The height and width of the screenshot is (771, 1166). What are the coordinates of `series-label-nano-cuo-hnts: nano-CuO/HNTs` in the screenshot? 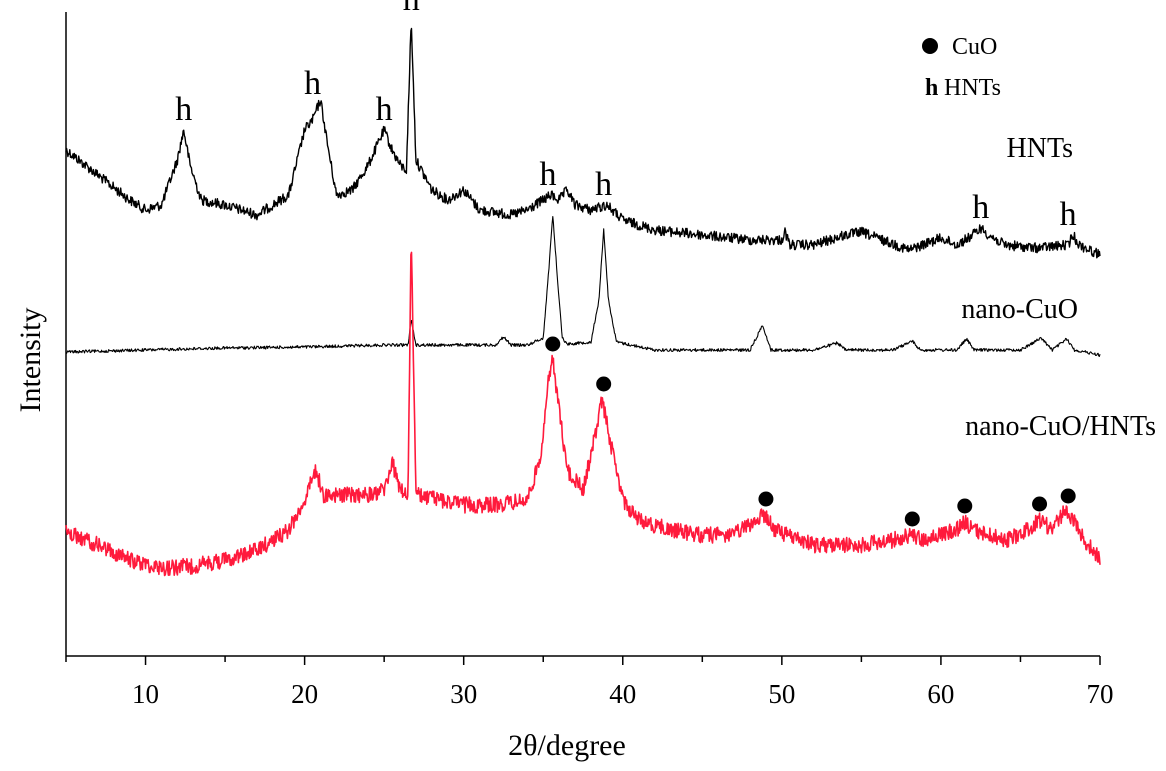 It's located at (1060, 426).